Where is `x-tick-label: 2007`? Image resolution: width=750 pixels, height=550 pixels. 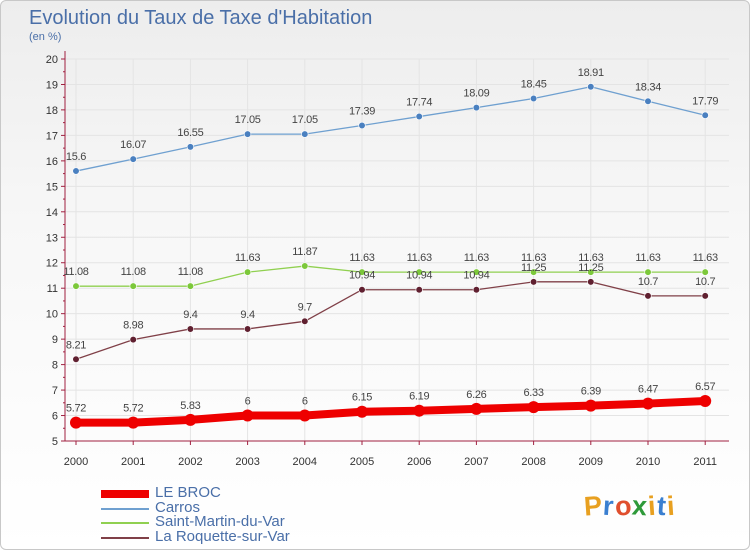 x-tick-label: 2007 is located at coordinates (476, 462).